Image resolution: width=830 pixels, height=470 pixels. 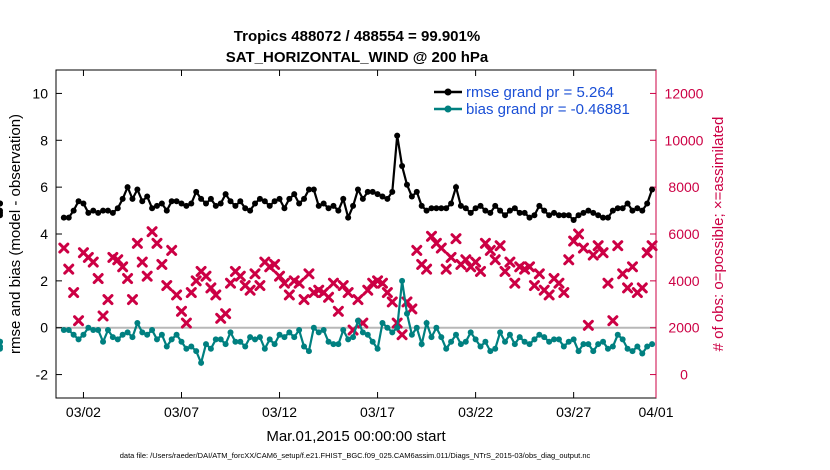 What do you see at coordinates (548, 109) in the screenshot?
I see `legend-bias-label: bias grand pr = -0.46881` at bounding box center [548, 109].